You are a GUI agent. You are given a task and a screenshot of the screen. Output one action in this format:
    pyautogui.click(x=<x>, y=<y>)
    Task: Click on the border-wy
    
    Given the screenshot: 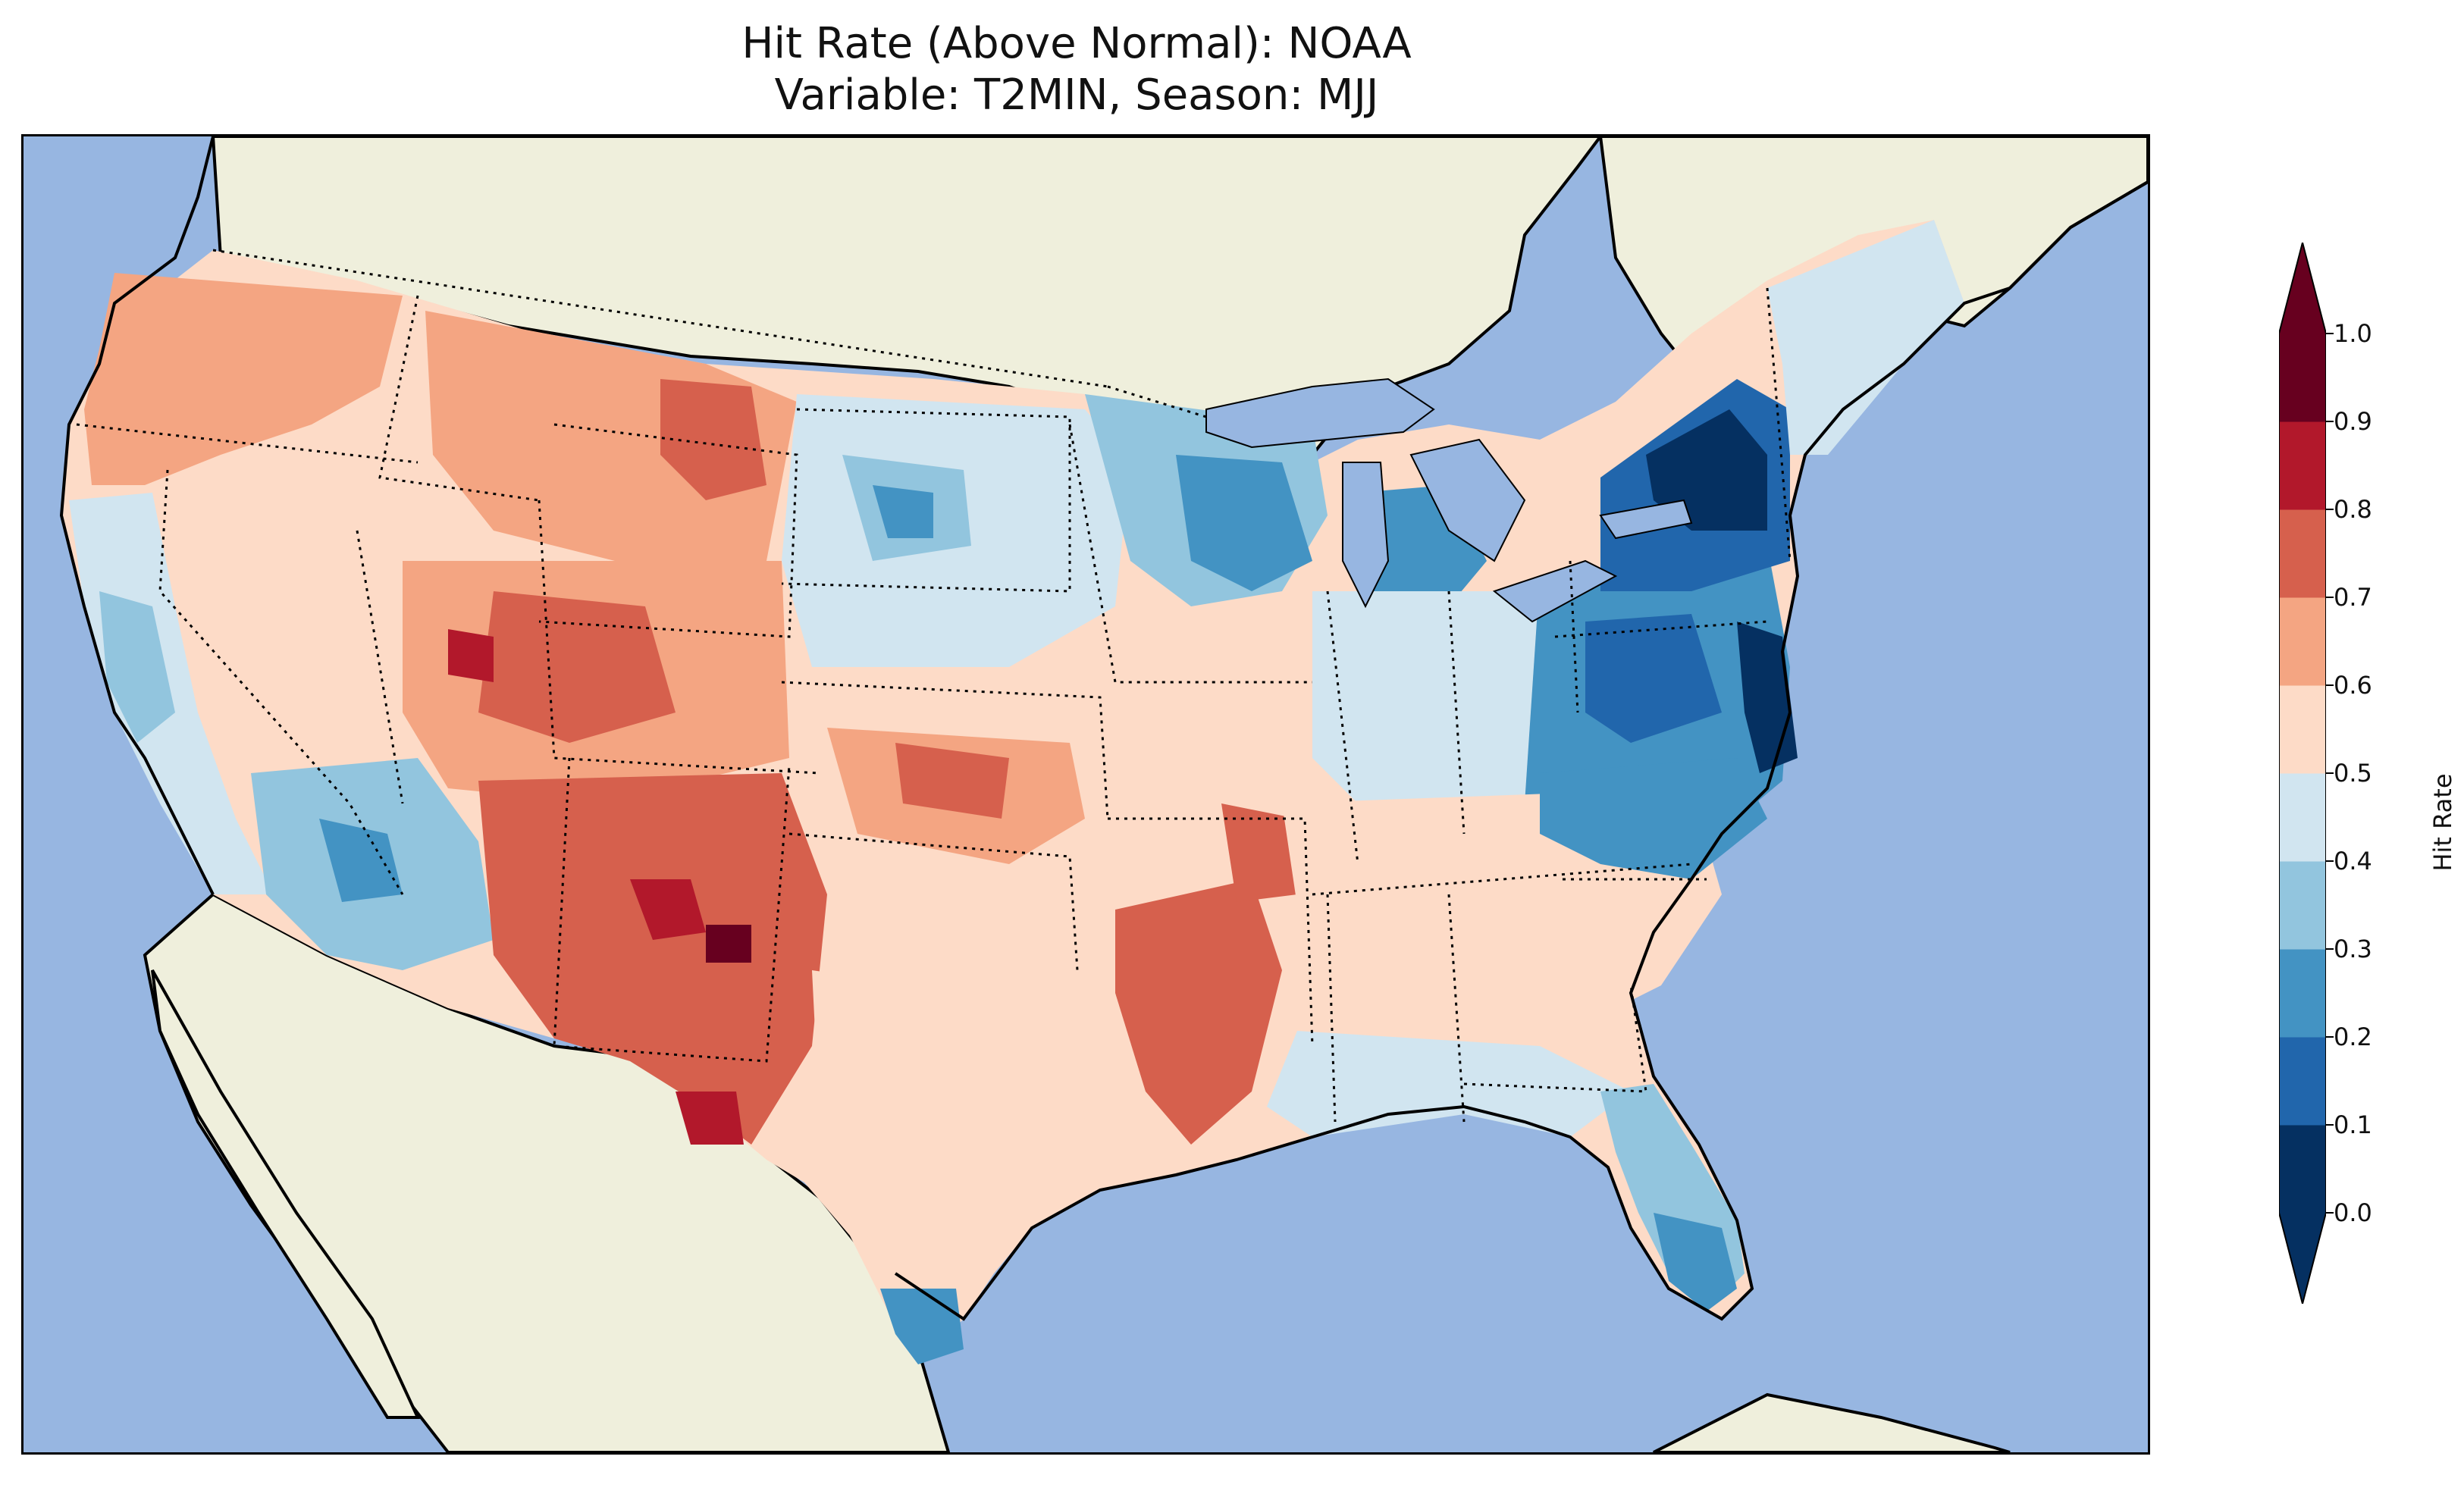 What is the action you would take?
    pyautogui.click(x=668, y=530)
    